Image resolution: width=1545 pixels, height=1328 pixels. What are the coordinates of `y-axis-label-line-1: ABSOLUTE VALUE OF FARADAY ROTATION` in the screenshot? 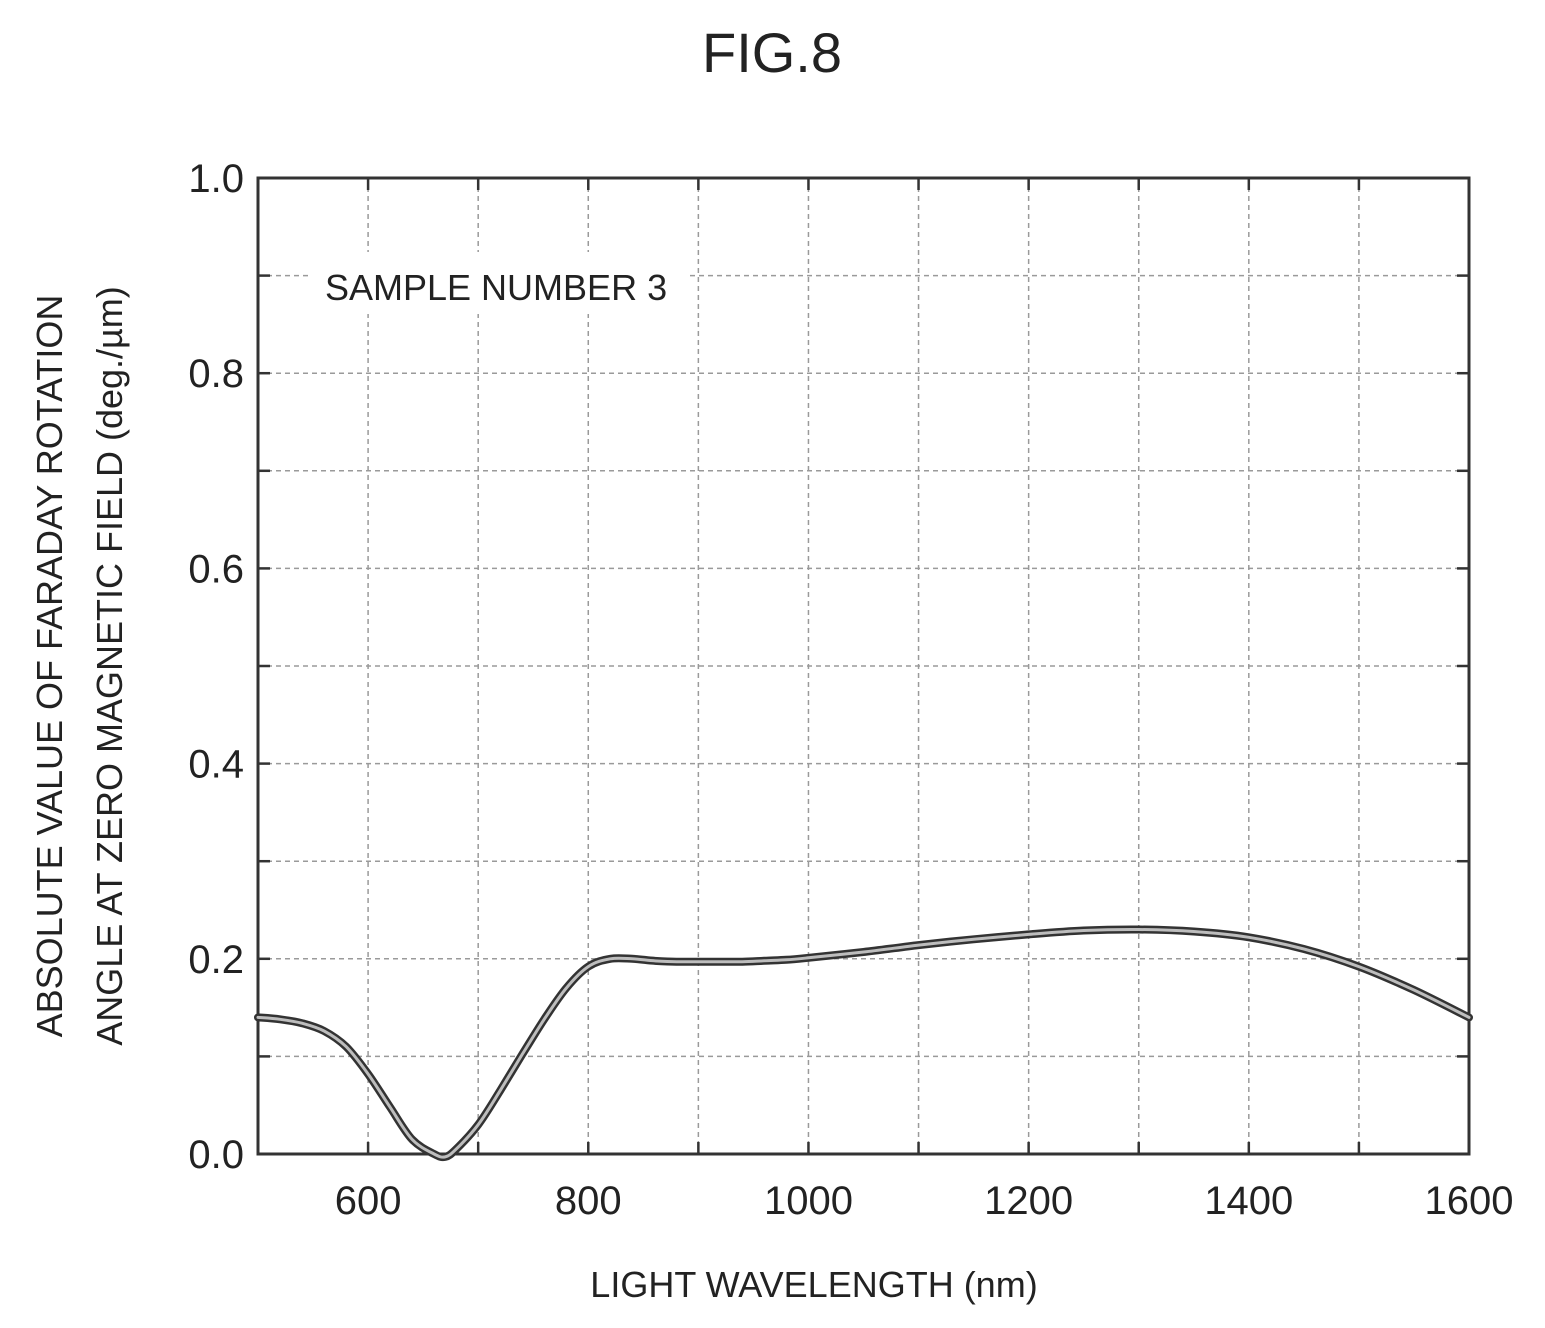 It's located at (49, 666).